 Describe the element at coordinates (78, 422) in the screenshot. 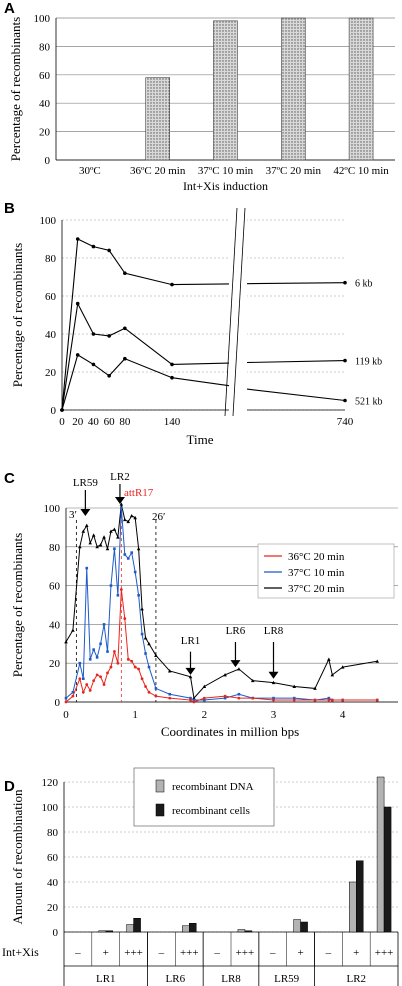

I see `x-tick-label: 20` at that location.